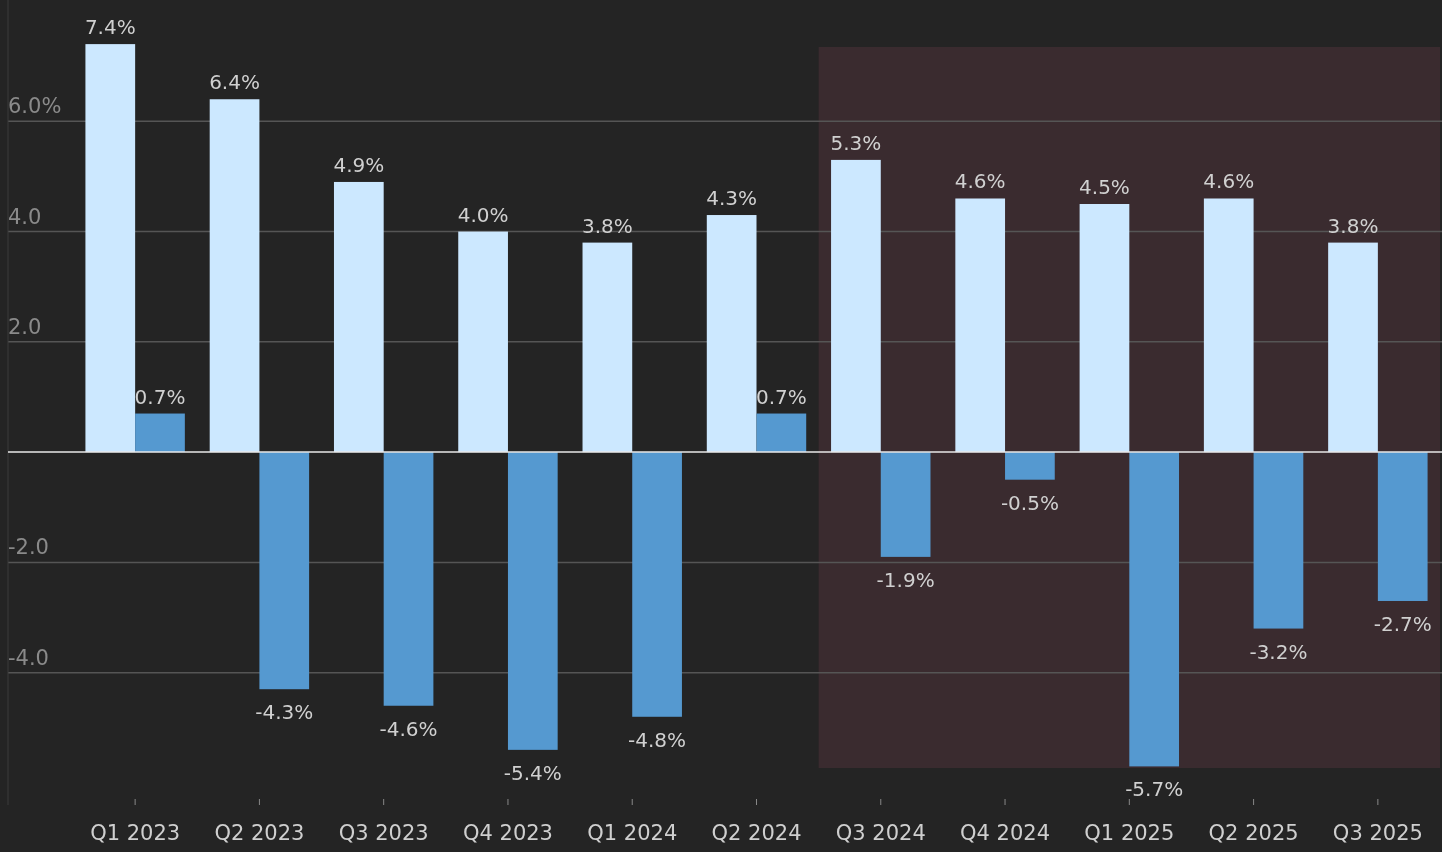 The height and width of the screenshot is (852, 1442). What do you see at coordinates (1029, 502) in the screenshot?
I see `data-label: -0.5%` at bounding box center [1029, 502].